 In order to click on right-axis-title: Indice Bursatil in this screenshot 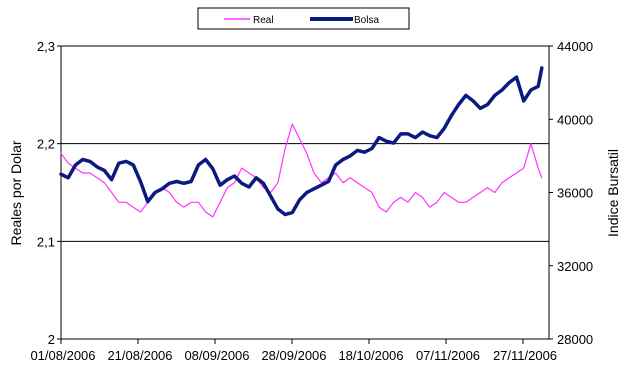, I will do `click(613, 193)`.